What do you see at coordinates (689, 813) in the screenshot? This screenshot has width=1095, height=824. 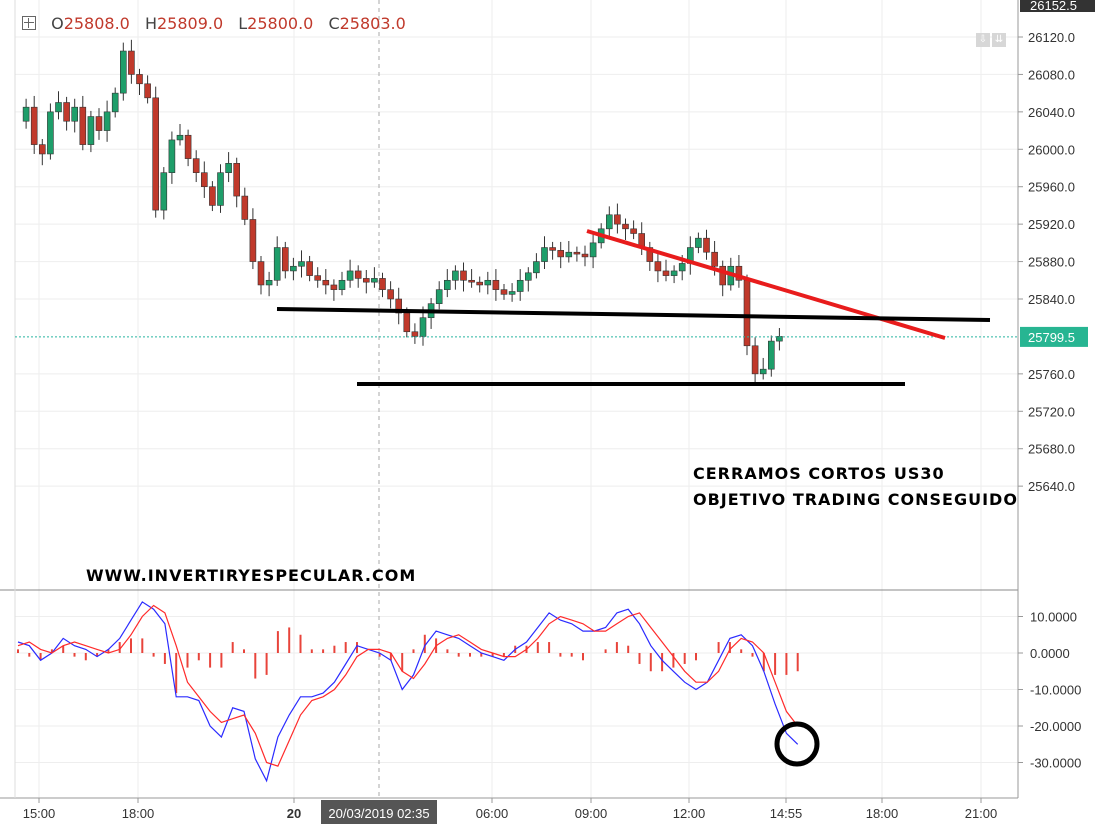 I see `time-tick-label: 12:00` at bounding box center [689, 813].